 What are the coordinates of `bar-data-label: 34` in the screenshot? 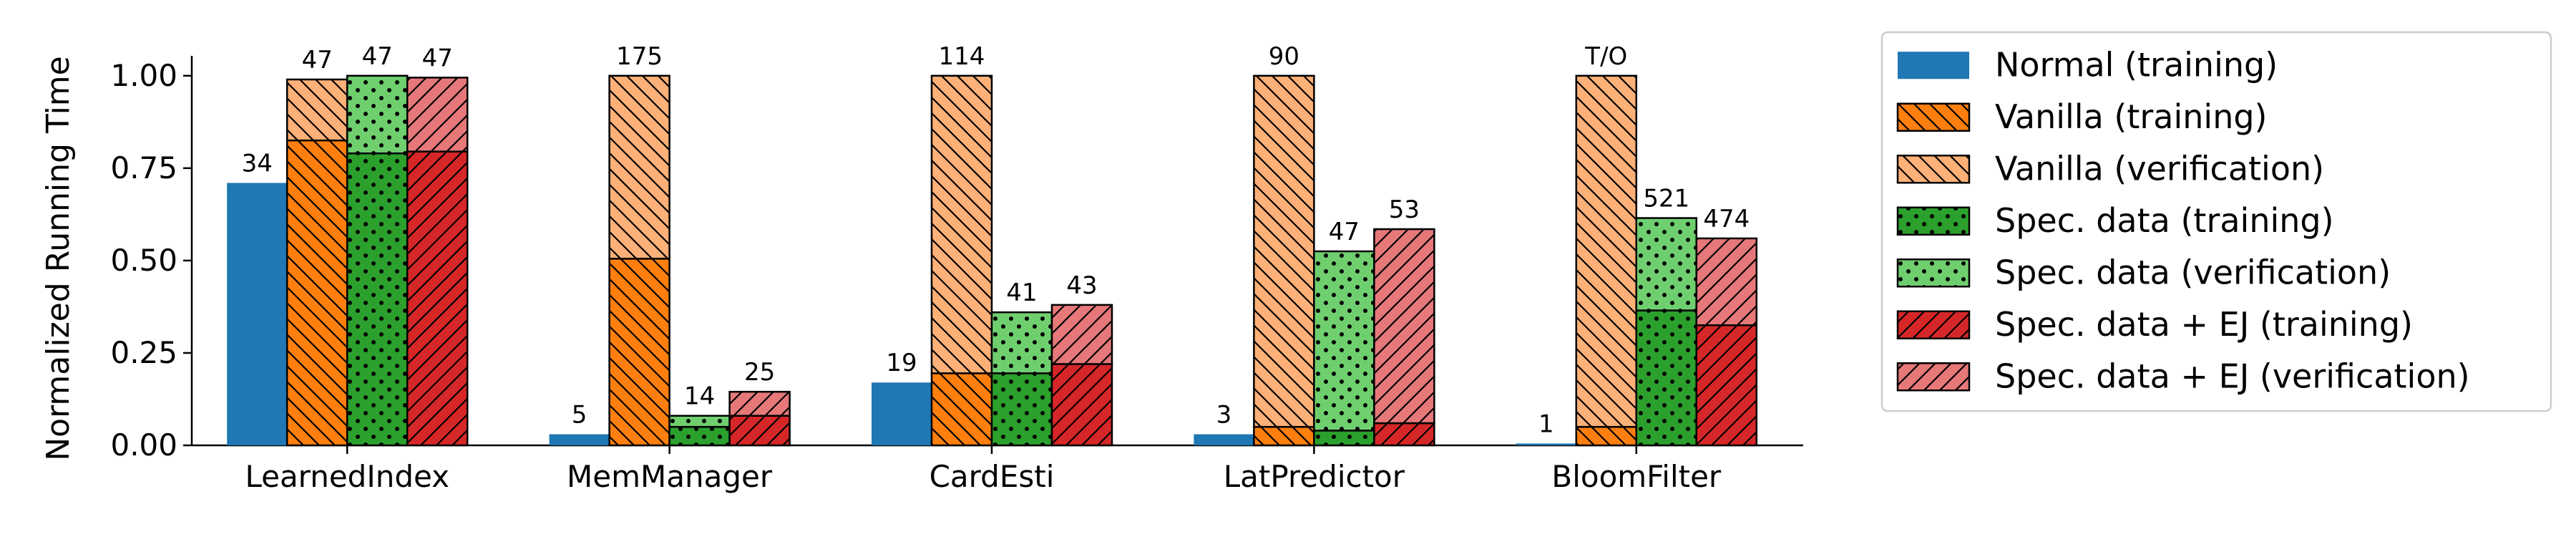 It's located at (257, 164).